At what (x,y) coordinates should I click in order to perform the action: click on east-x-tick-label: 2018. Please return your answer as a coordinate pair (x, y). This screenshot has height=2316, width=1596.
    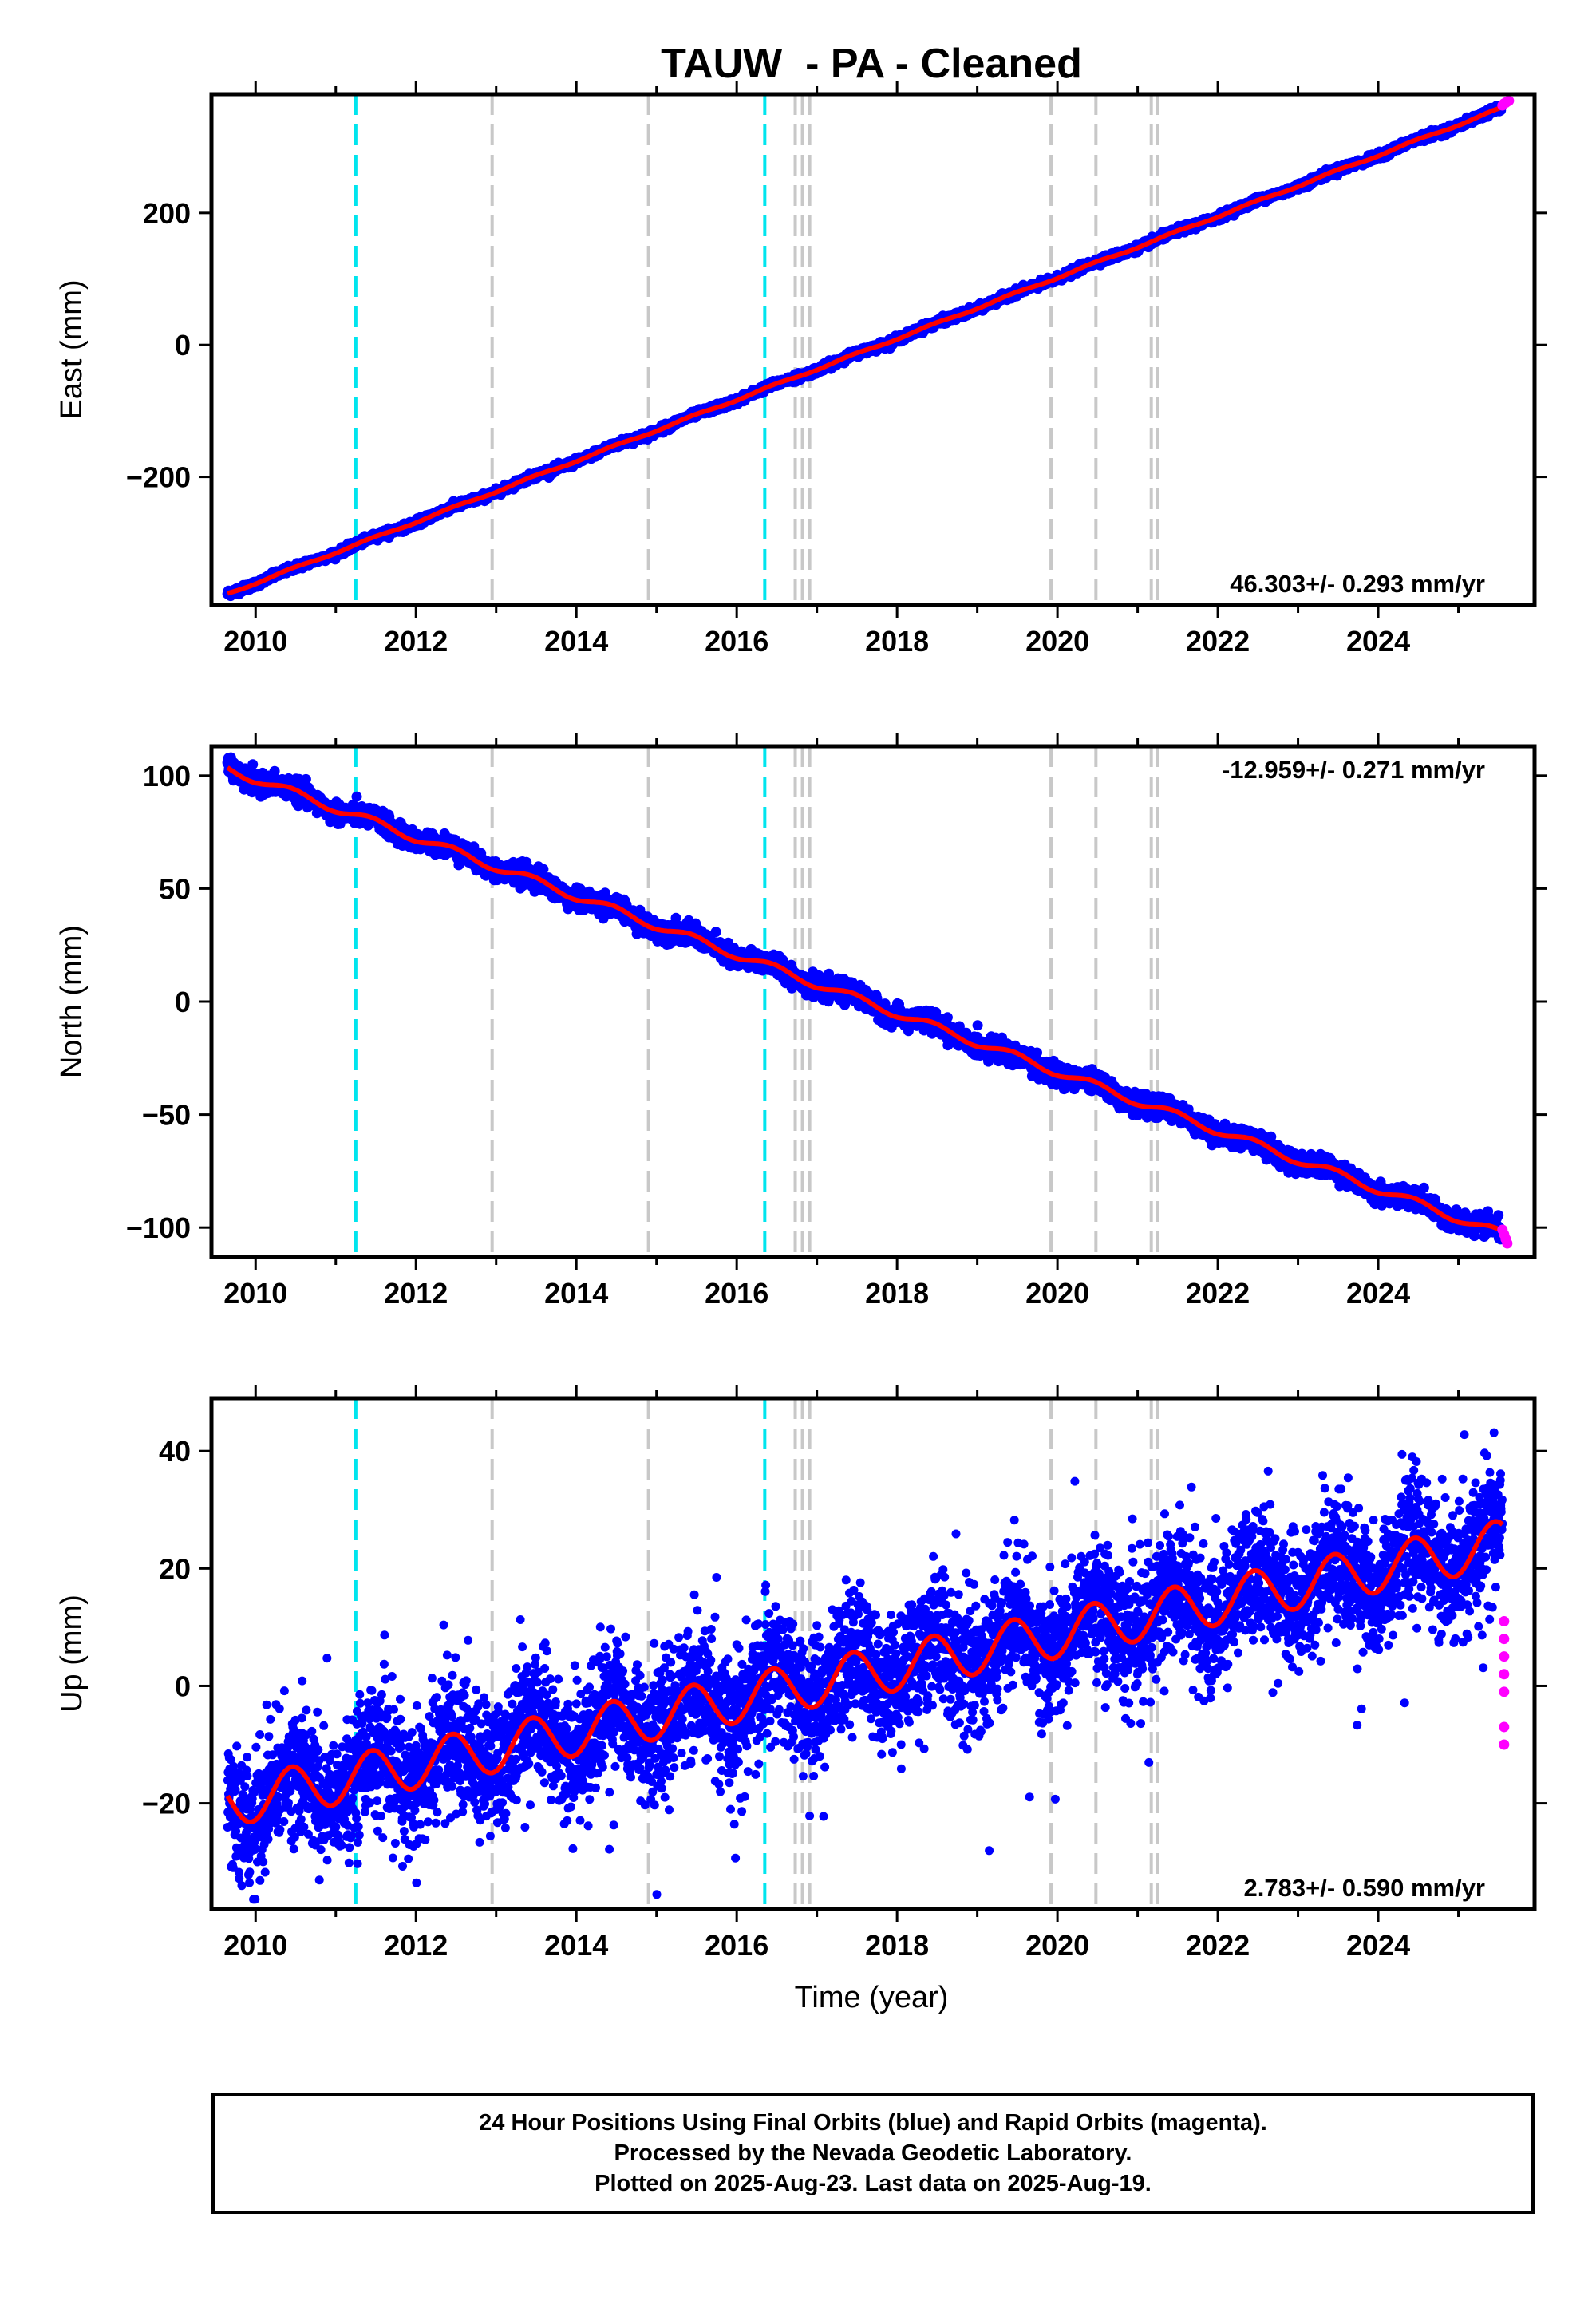
    Looking at the image, I should click on (897, 641).